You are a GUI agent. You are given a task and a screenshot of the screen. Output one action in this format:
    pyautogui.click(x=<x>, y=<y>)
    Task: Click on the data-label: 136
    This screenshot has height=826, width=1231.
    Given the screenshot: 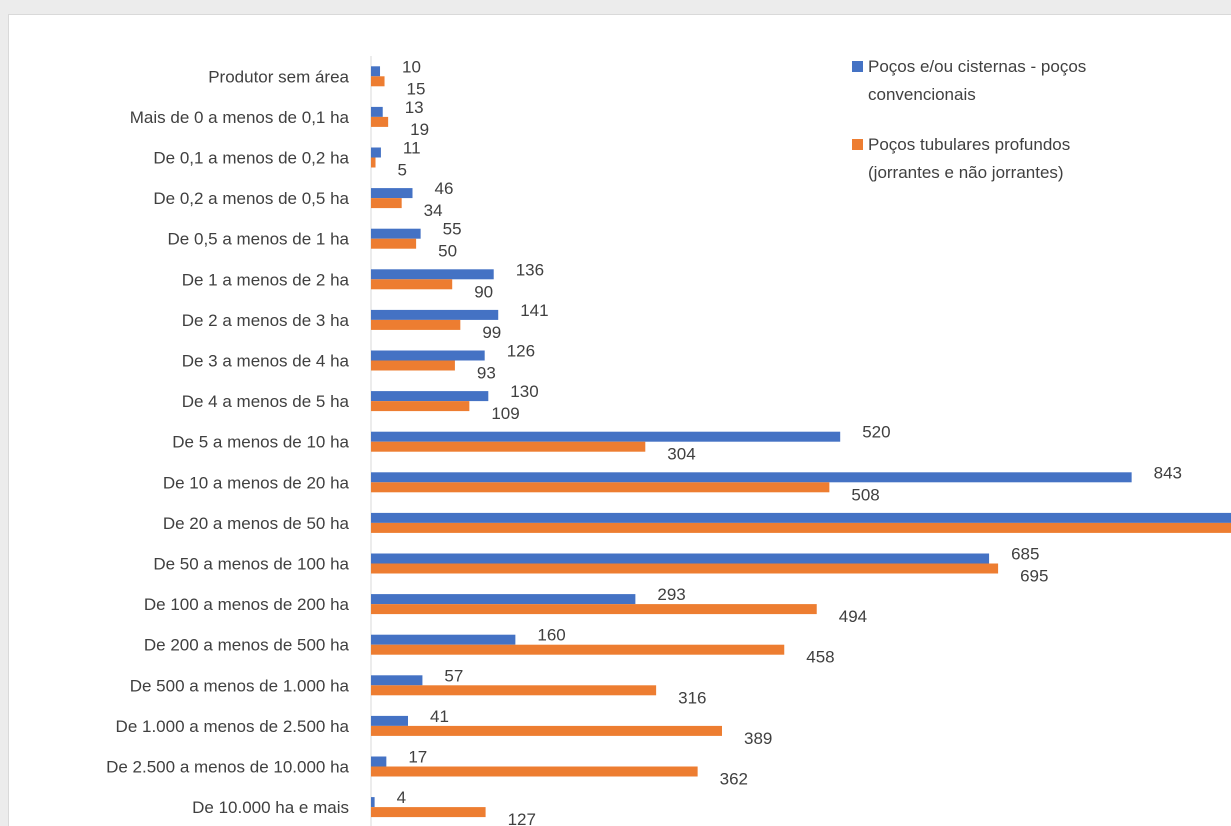 What is the action you would take?
    pyautogui.click(x=530, y=269)
    